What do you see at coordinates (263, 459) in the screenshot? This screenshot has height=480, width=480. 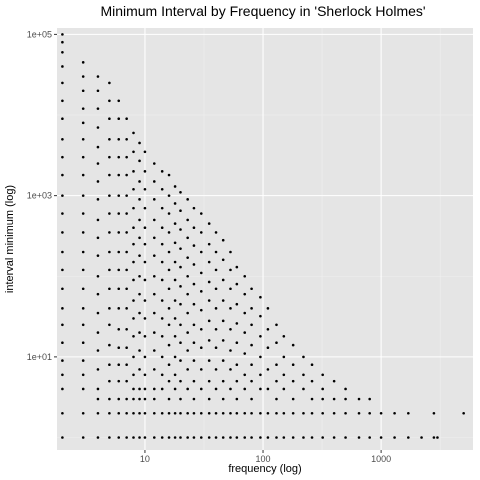 I see `x-tick-label: 100` at bounding box center [263, 459].